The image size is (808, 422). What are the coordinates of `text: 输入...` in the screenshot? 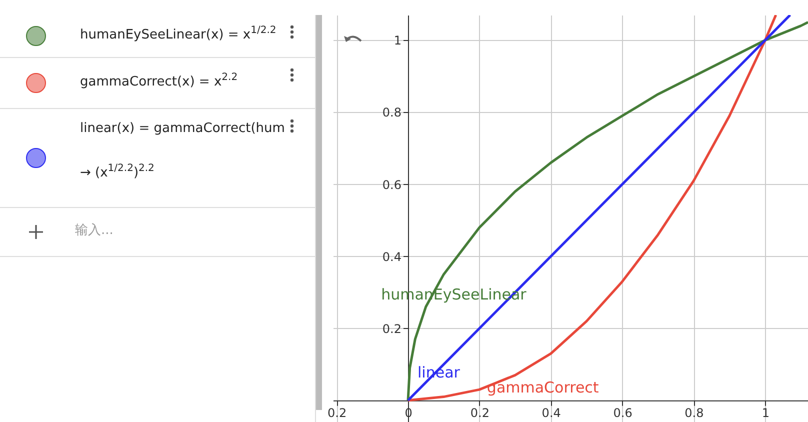 It's located at (94, 230).